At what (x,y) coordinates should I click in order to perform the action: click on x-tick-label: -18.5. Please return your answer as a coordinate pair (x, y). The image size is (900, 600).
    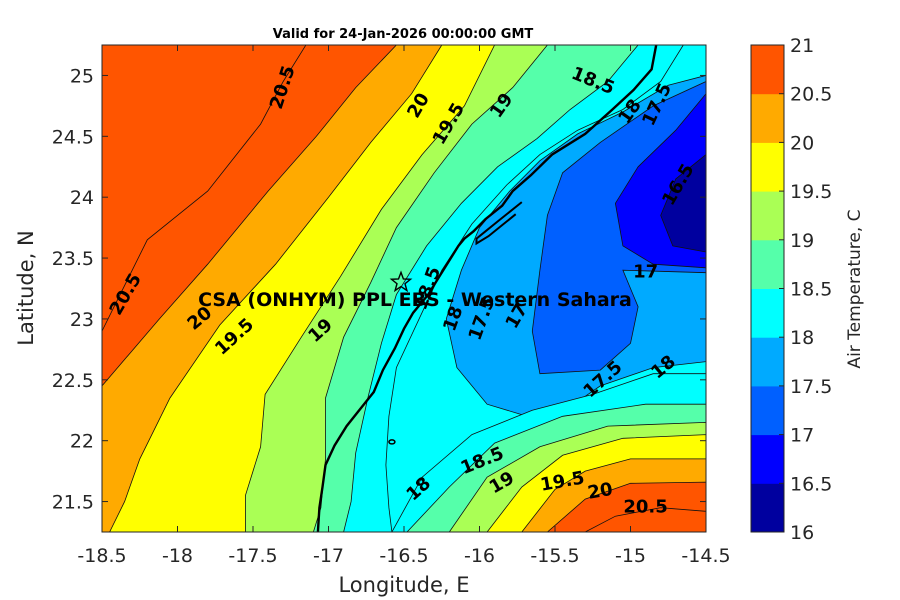
    Looking at the image, I should click on (101, 556).